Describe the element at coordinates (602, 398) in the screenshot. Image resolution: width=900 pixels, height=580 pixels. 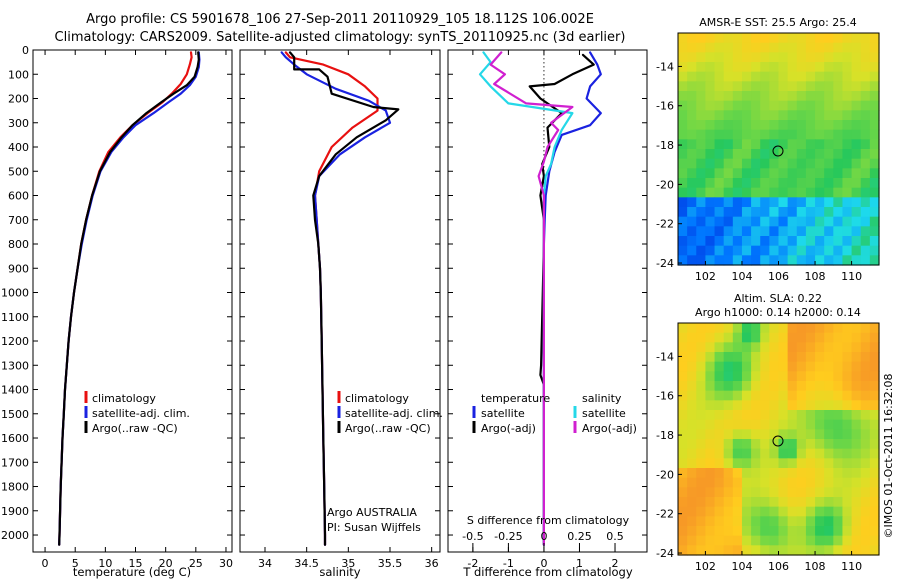
I see `legend-title-salinity: salinity` at that location.